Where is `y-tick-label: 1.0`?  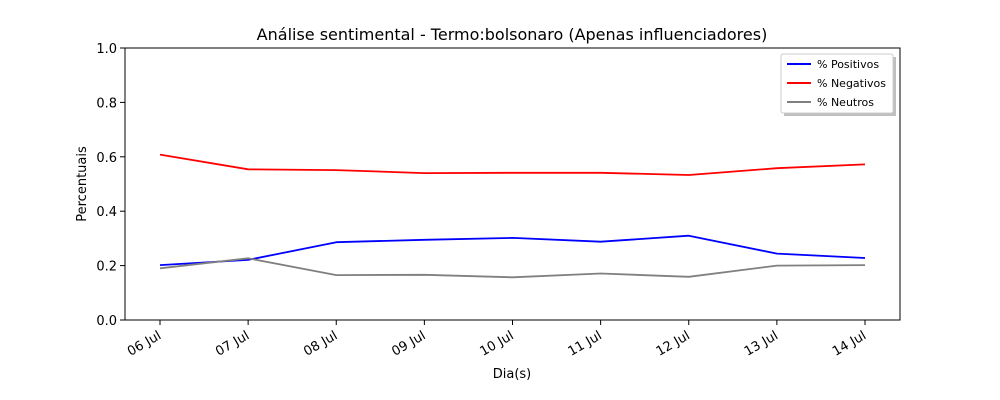
y-tick-label: 1.0 is located at coordinates (106, 49).